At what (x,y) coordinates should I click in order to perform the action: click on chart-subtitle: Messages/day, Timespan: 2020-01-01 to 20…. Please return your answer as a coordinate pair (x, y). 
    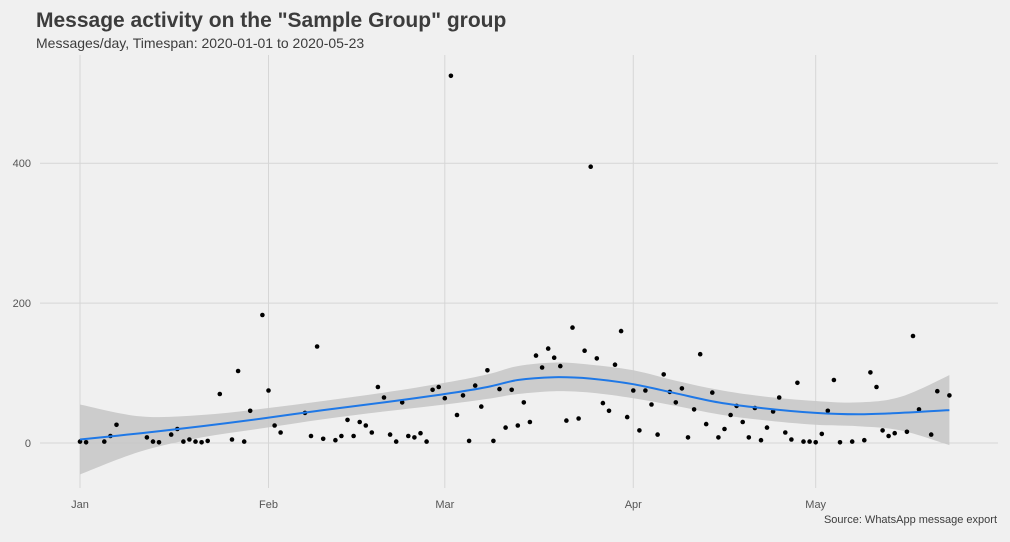
    Looking at the image, I should click on (200, 43).